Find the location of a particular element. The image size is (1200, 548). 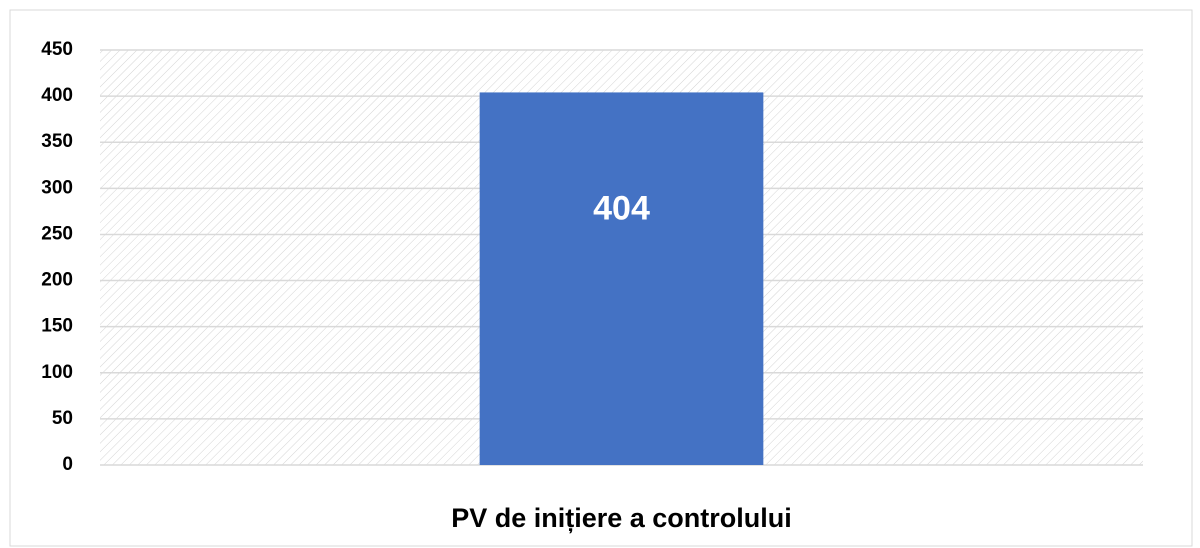

y-tick-label: 200 is located at coordinates (57, 280).